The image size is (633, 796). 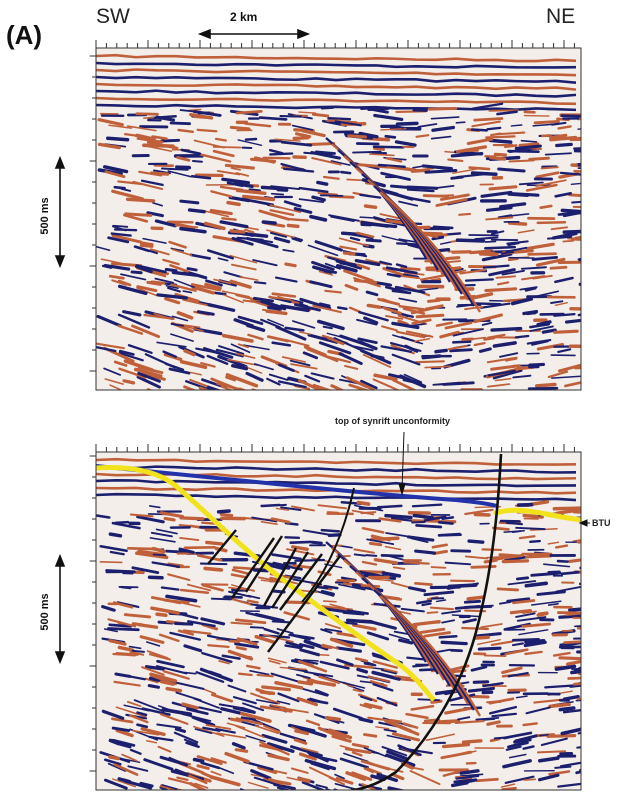 I want to click on time-scale-label-top: 500 ms, so click(x=45, y=216).